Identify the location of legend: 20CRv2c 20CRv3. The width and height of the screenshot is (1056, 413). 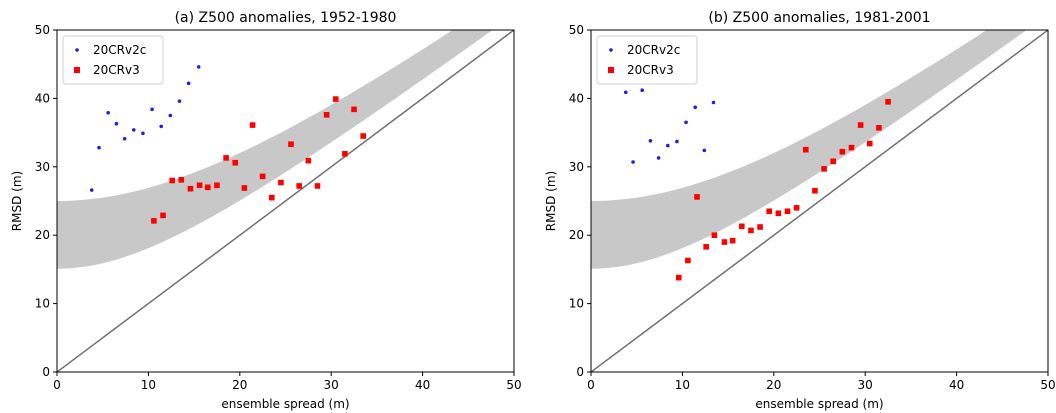
(647, 60).